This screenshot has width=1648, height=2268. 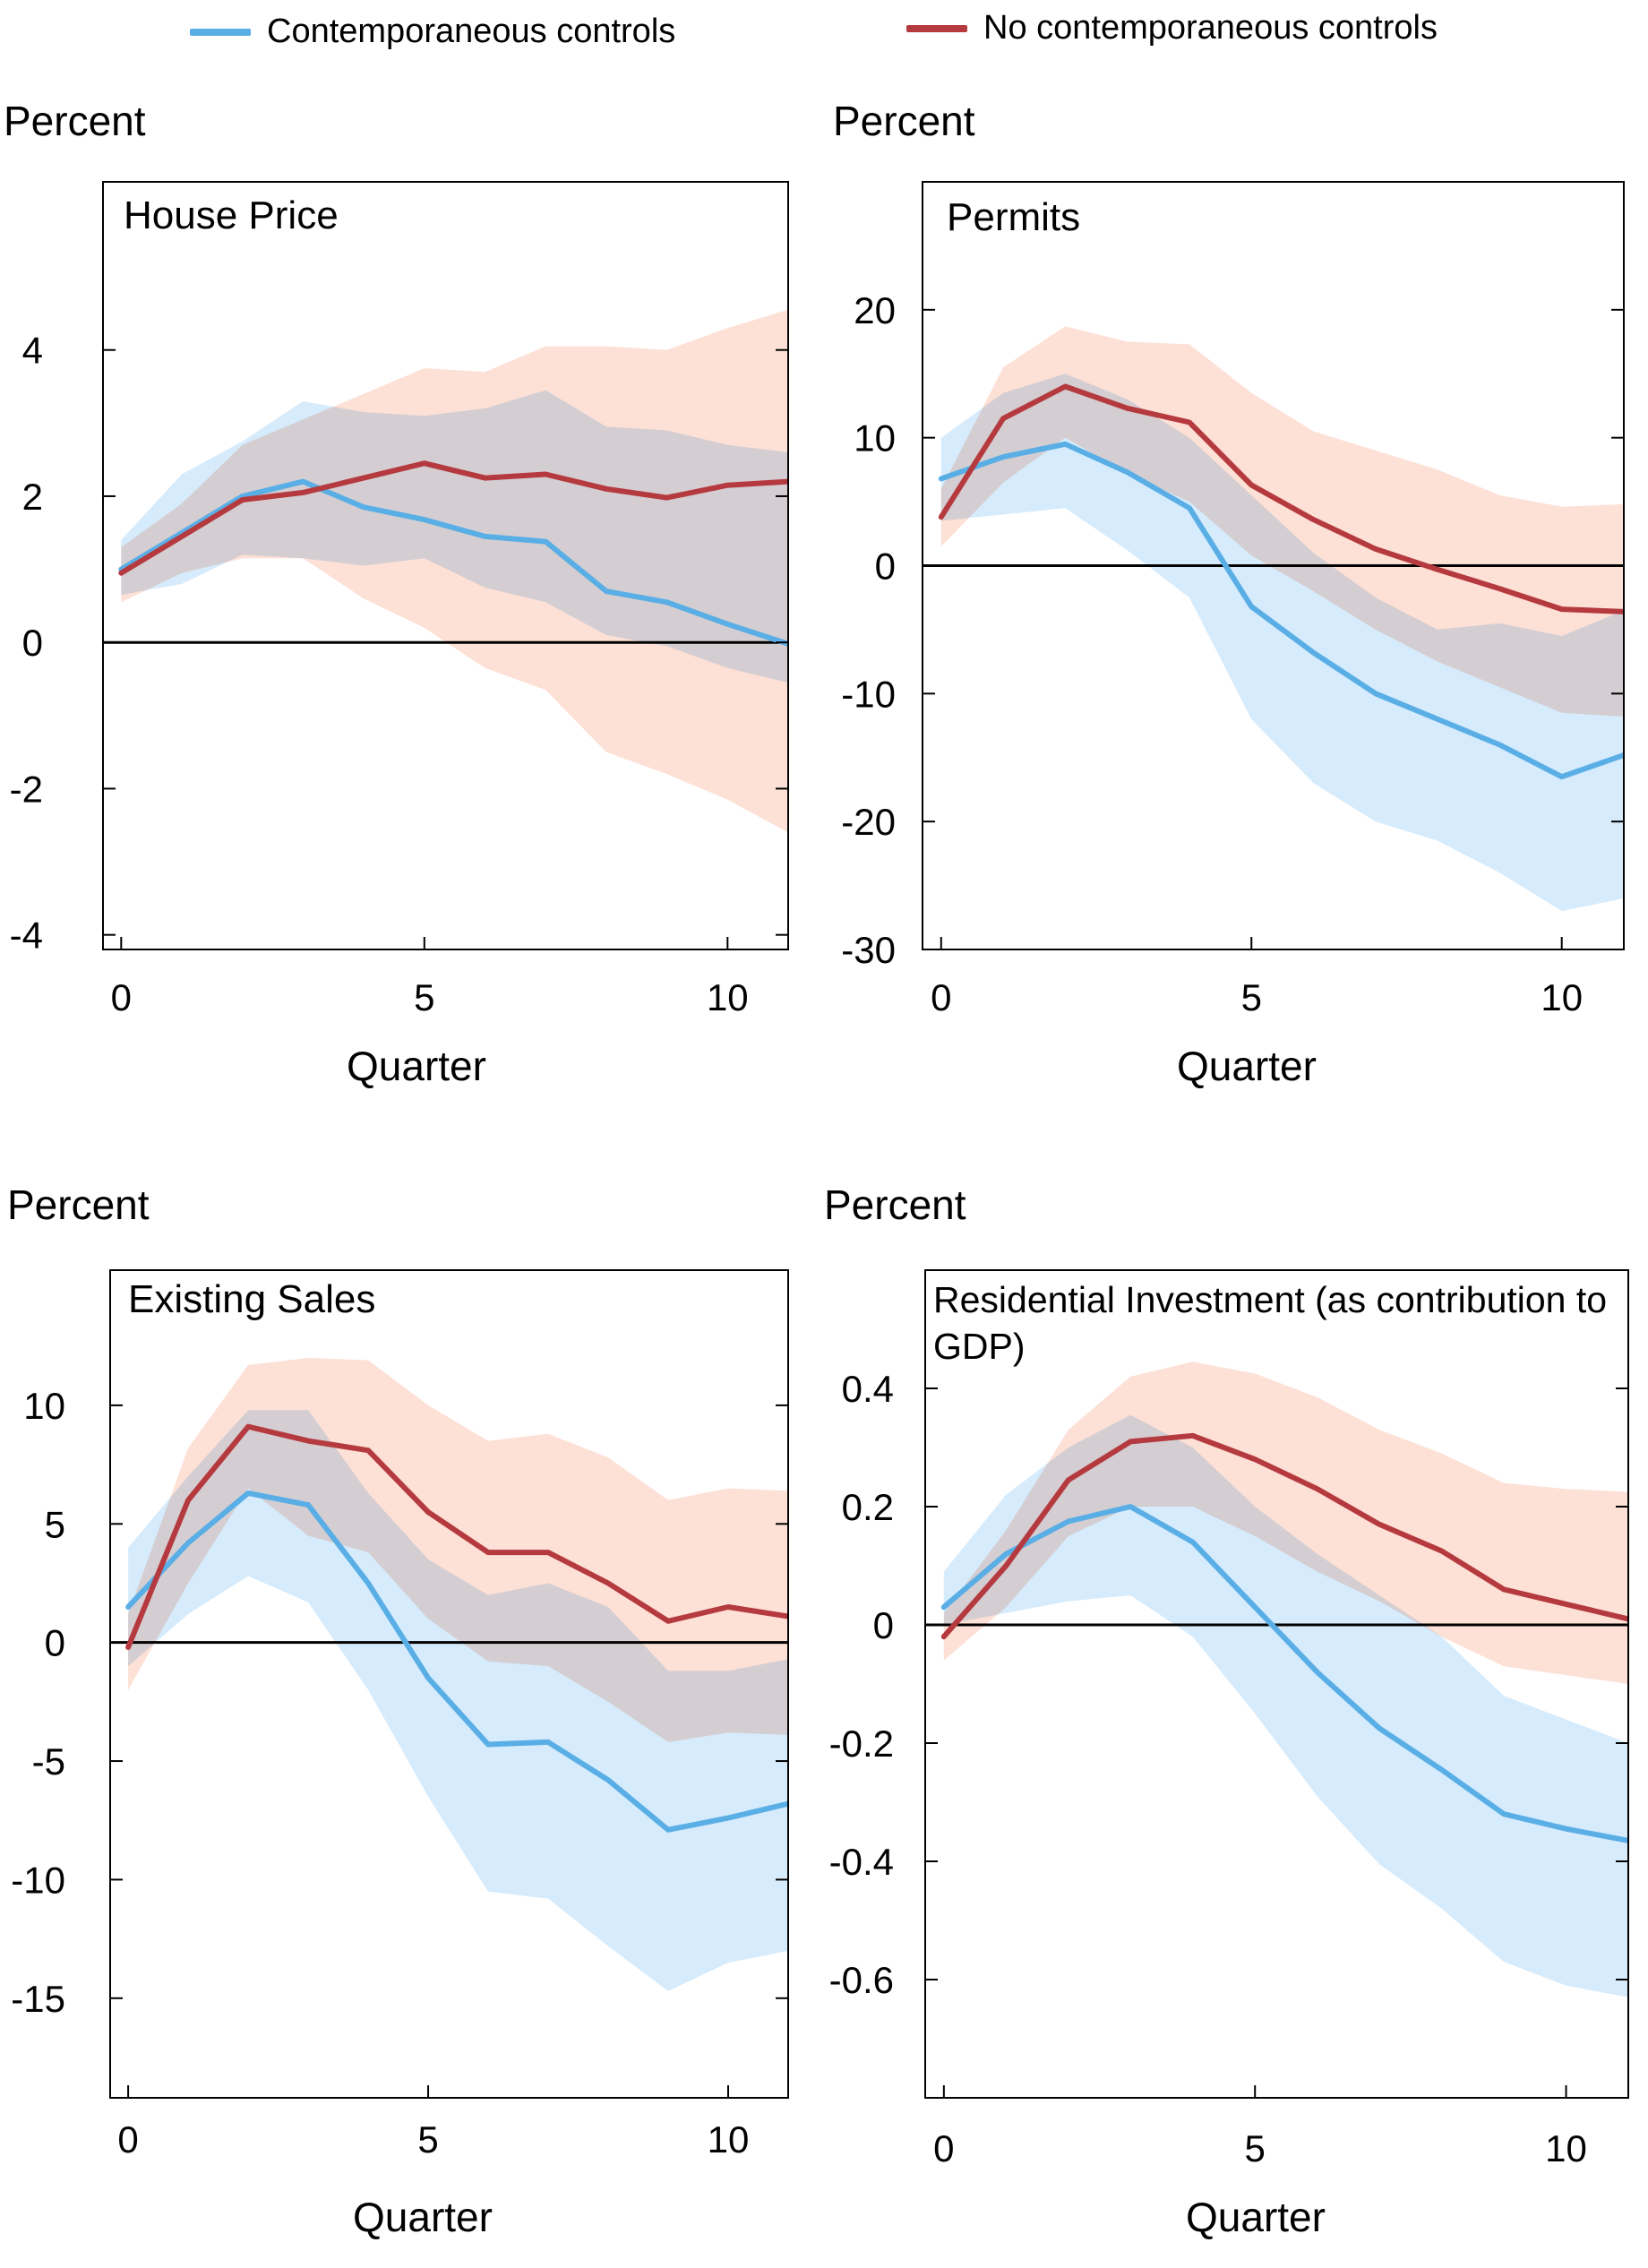 I want to click on plot-frame, so click(x=445, y=565).